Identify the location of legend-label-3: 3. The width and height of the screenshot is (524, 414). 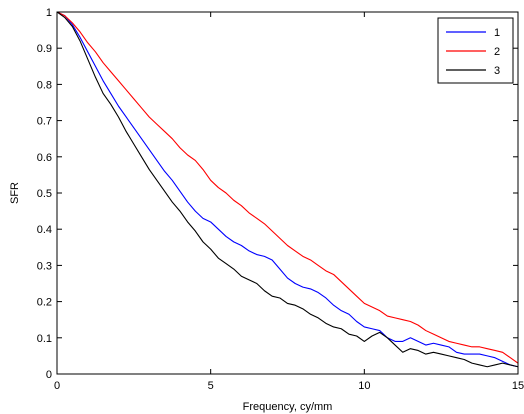
(497, 71).